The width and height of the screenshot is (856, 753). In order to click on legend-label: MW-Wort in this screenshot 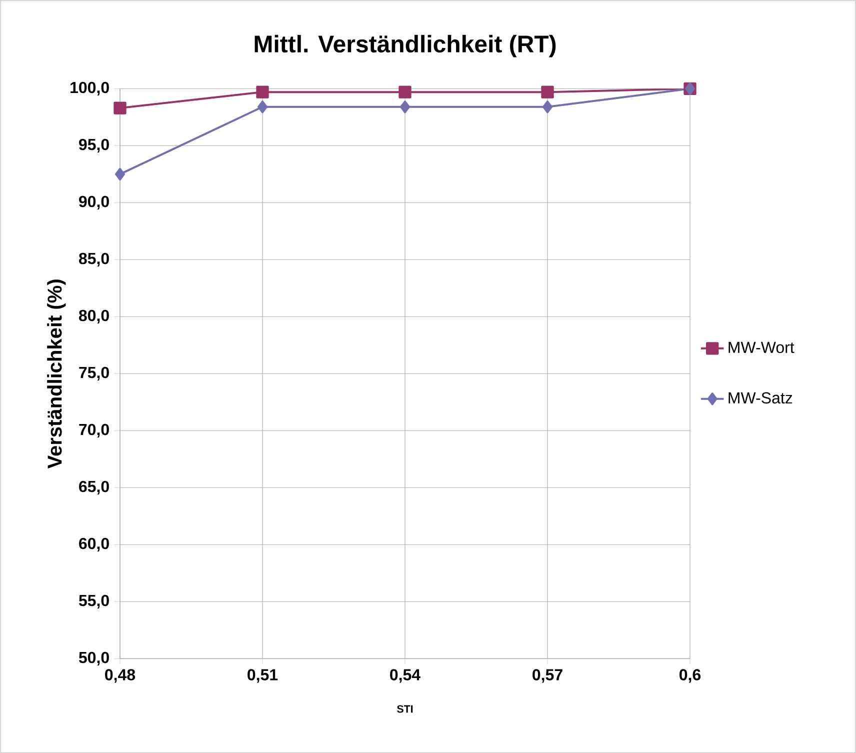, I will do `click(761, 347)`.